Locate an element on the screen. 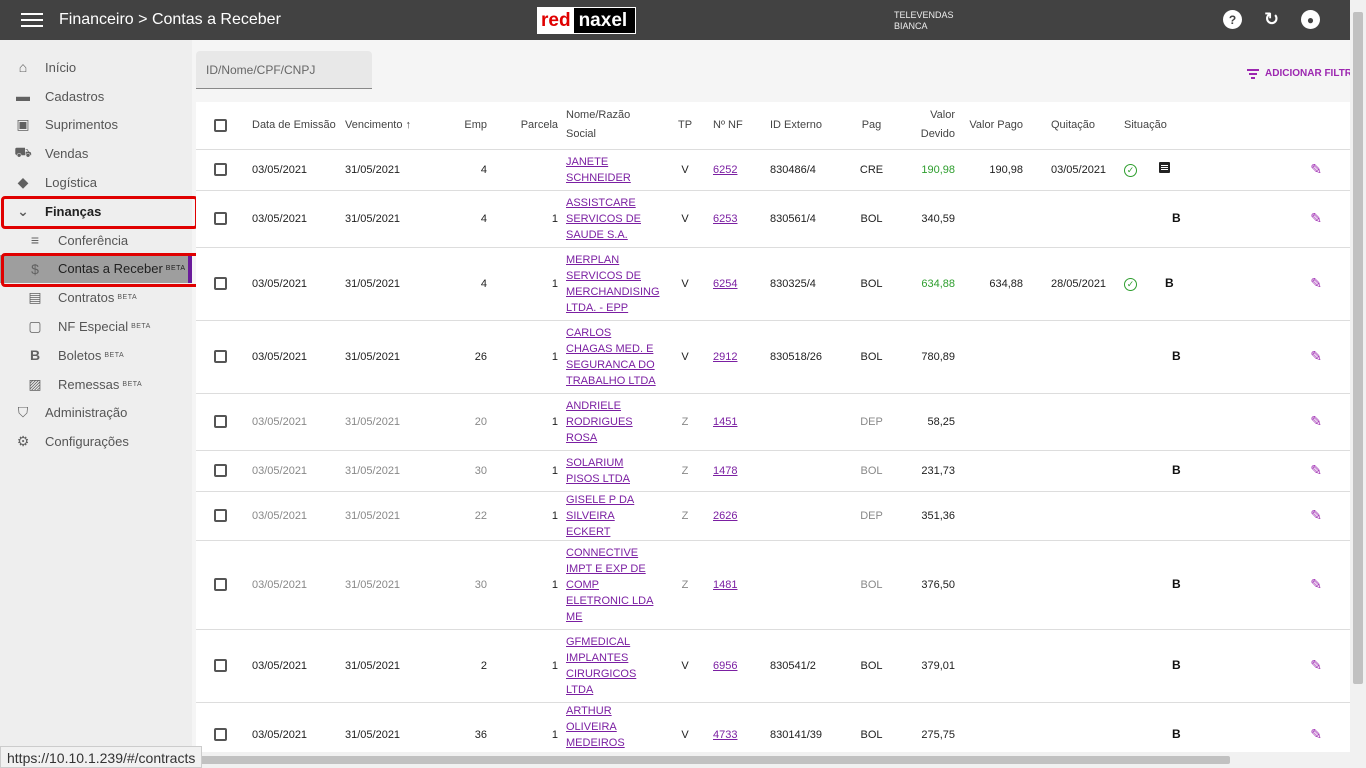 This screenshot has height=768, width=1366. add-filter-button: ADICIONAR FILTR is located at coordinates (1299, 73).